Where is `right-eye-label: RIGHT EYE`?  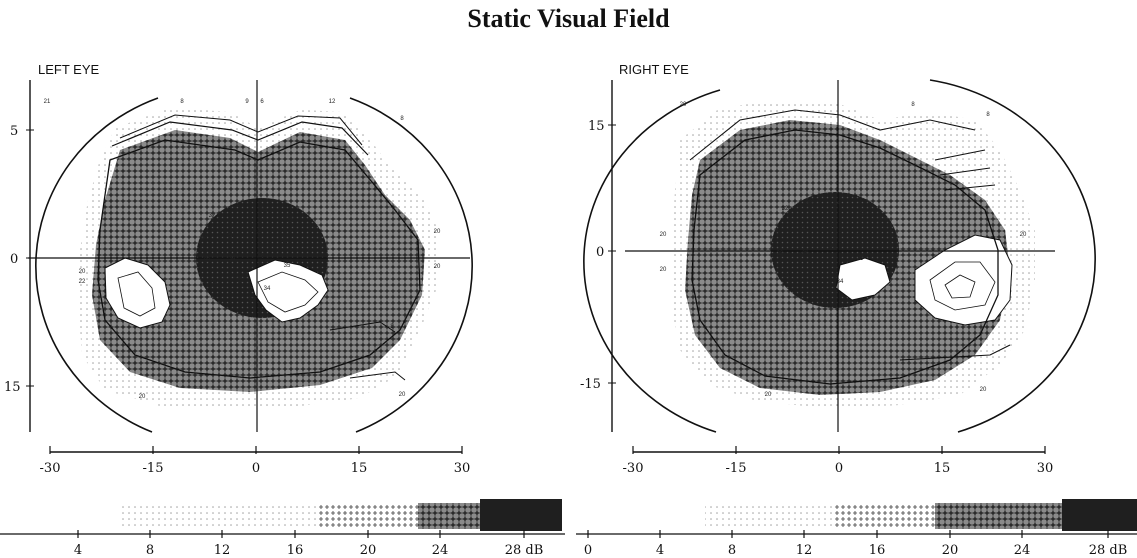 right-eye-label: RIGHT EYE is located at coordinates (654, 69).